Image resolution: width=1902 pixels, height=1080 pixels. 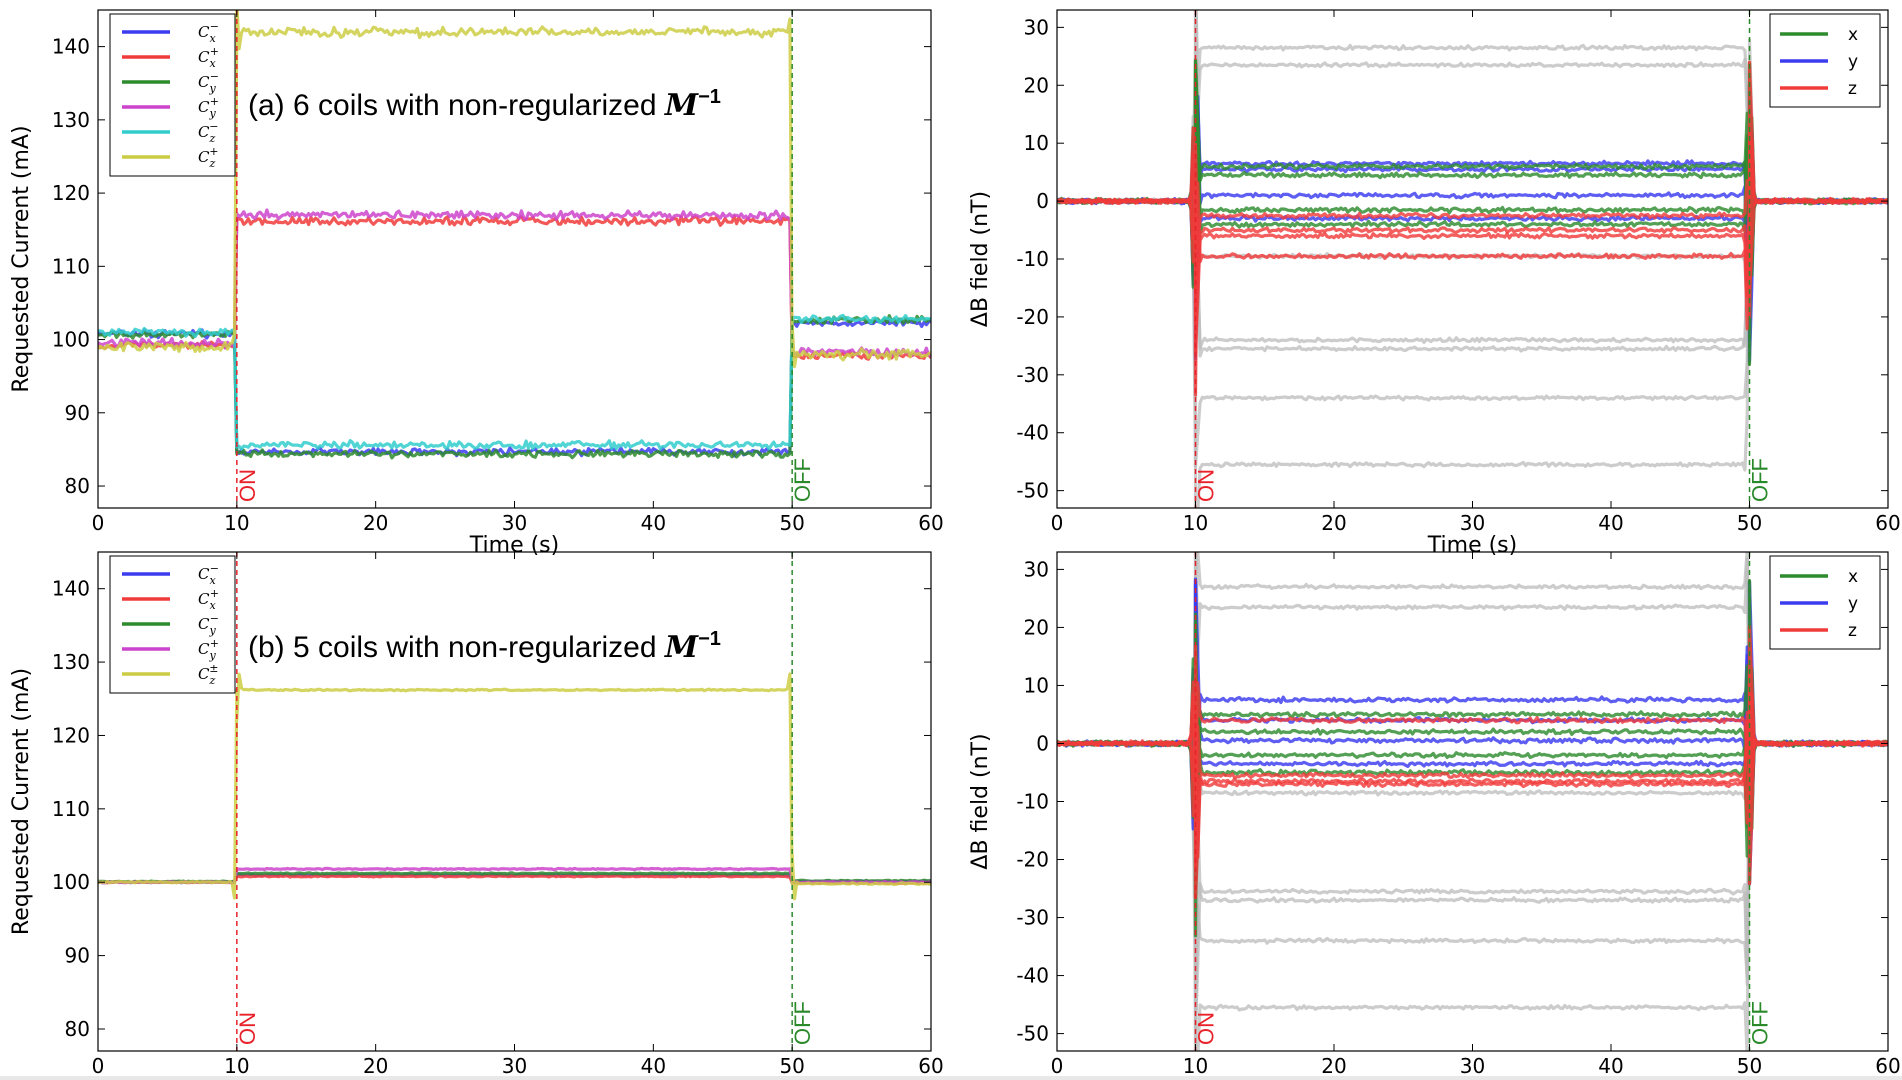 I want to click on y-tick-label: -30, so click(x=1032, y=918).